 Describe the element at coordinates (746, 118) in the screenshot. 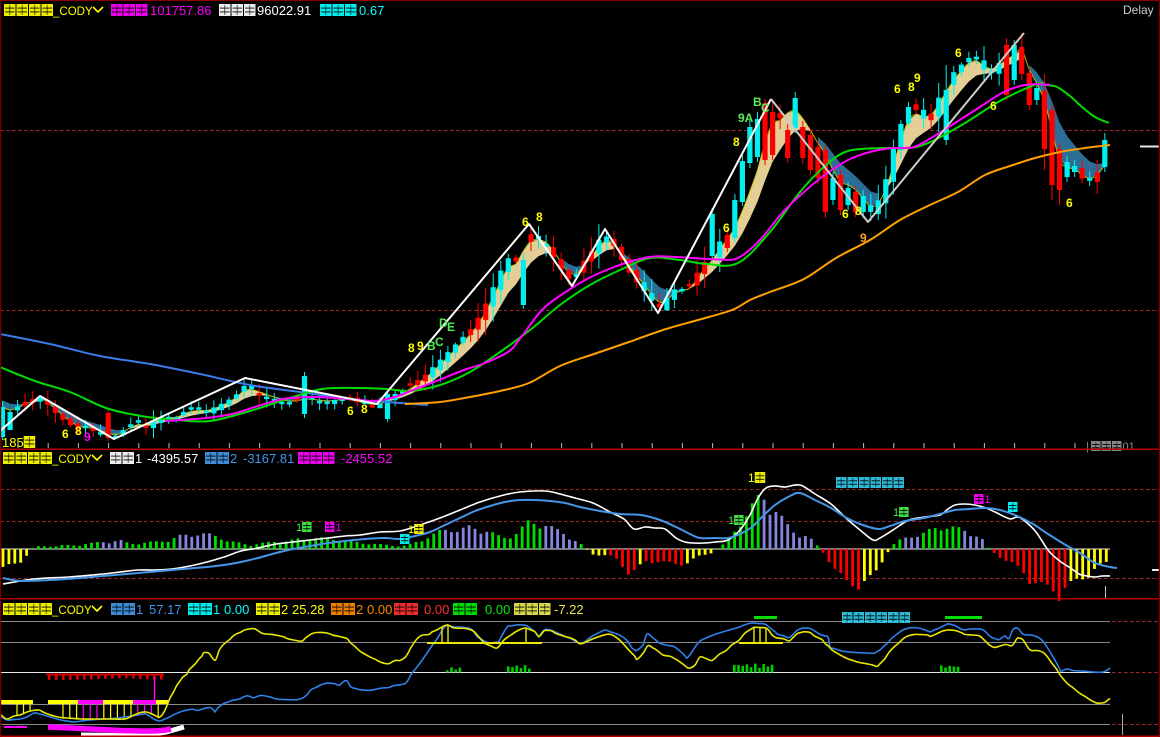

I see `svg-text: 9A` at that location.